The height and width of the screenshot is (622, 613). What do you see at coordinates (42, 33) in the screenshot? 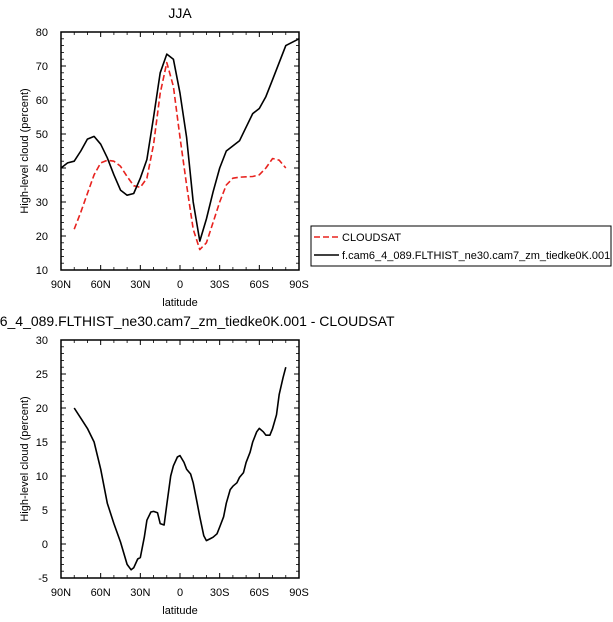
I see `y-tick-label: 80` at bounding box center [42, 33].